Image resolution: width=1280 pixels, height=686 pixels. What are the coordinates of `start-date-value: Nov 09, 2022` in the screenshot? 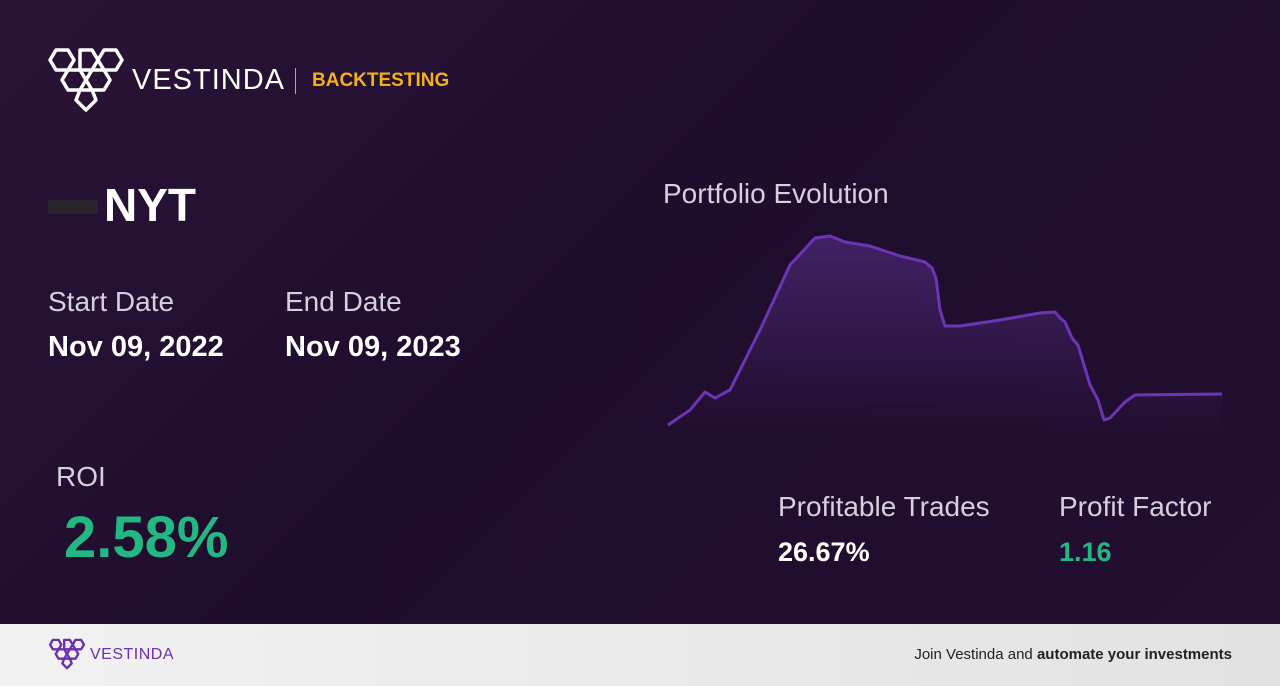 It's located at (136, 347).